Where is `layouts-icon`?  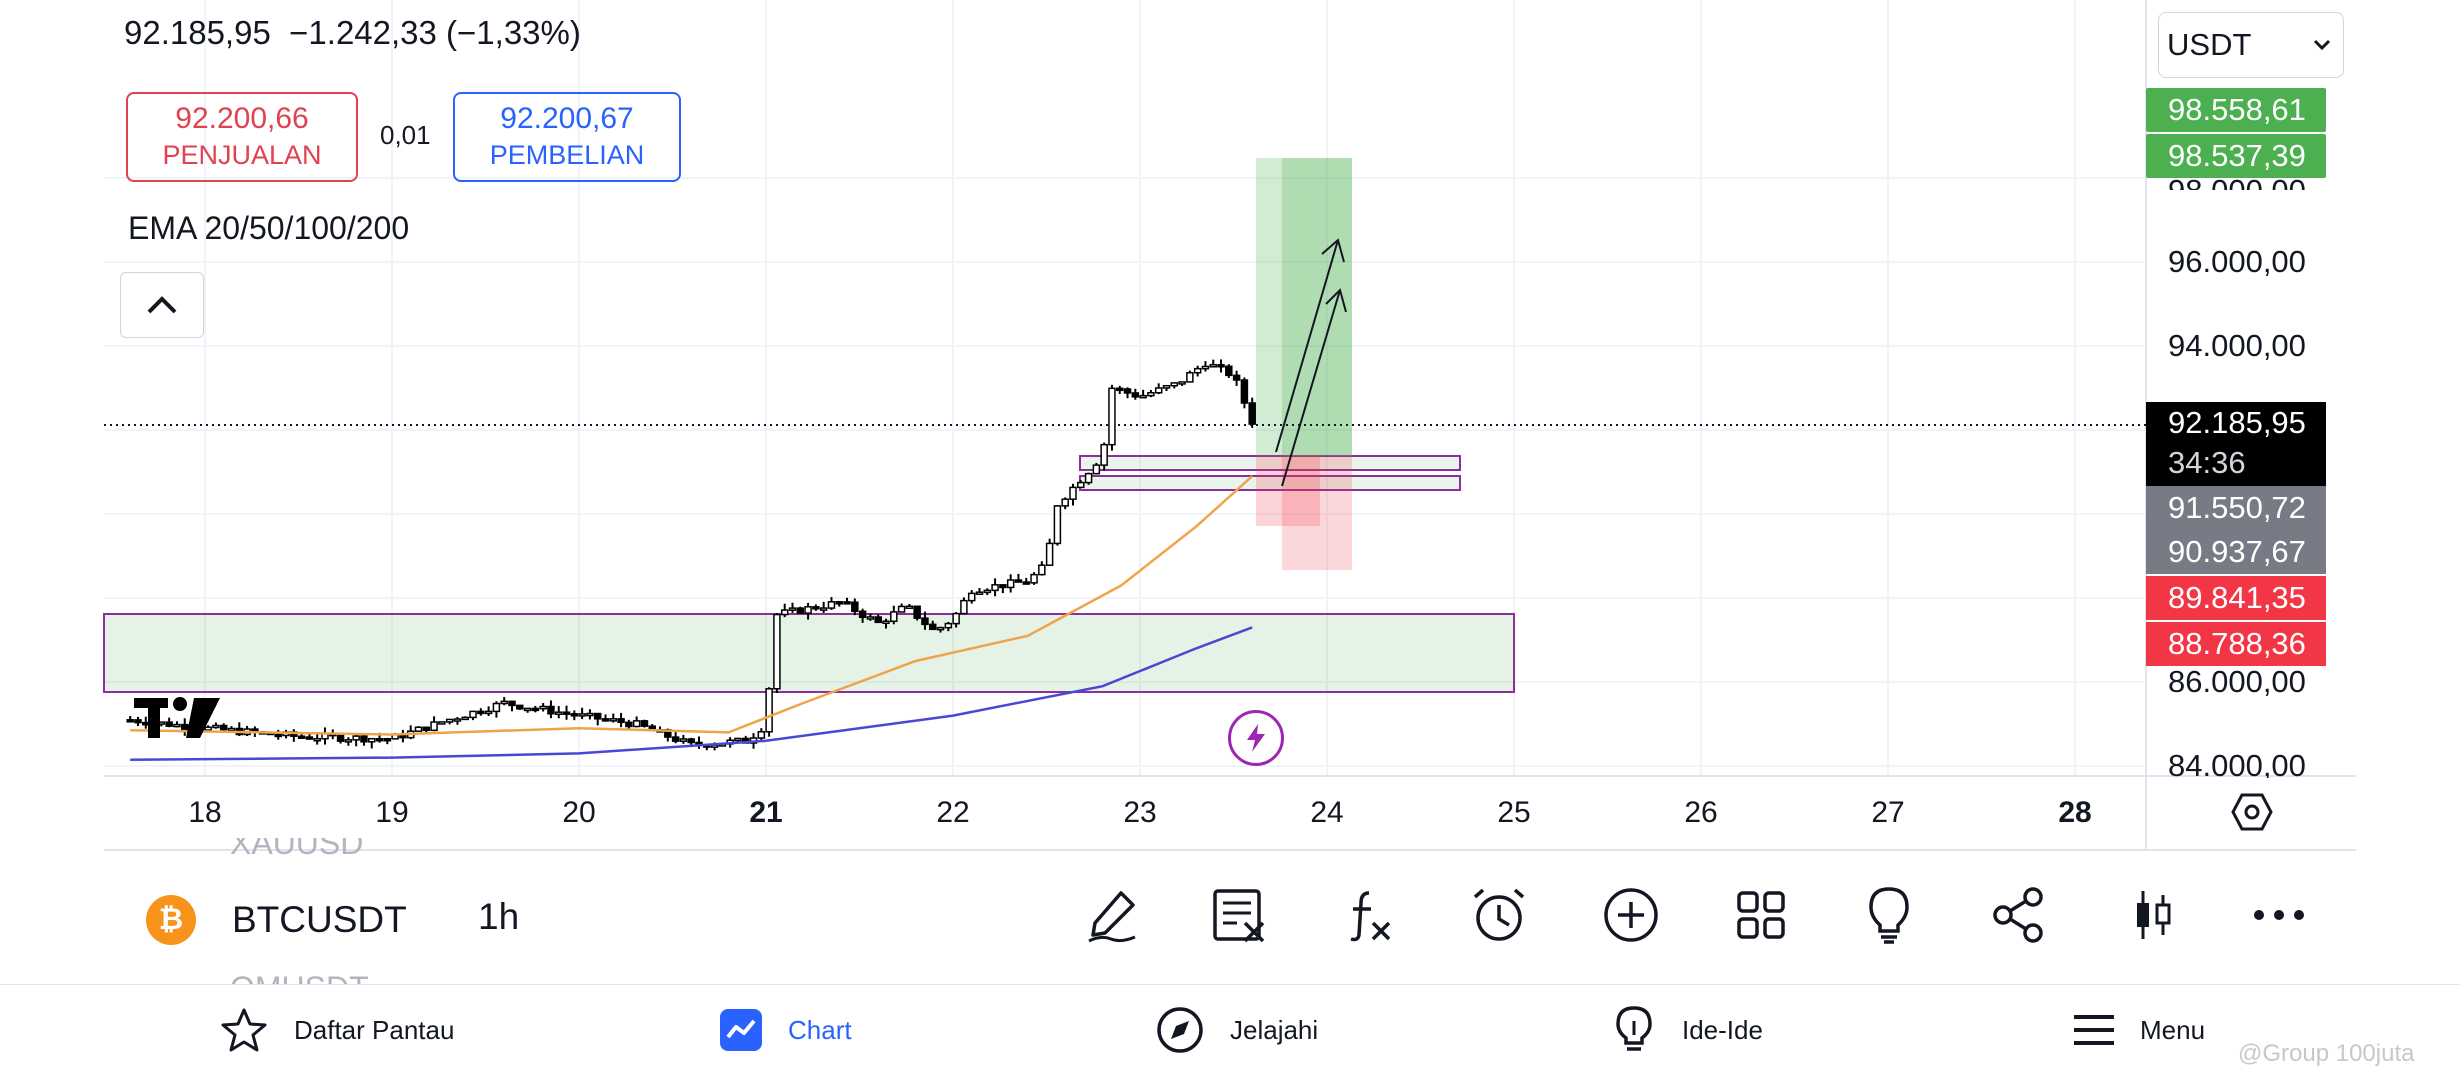 layouts-icon is located at coordinates (1761, 915).